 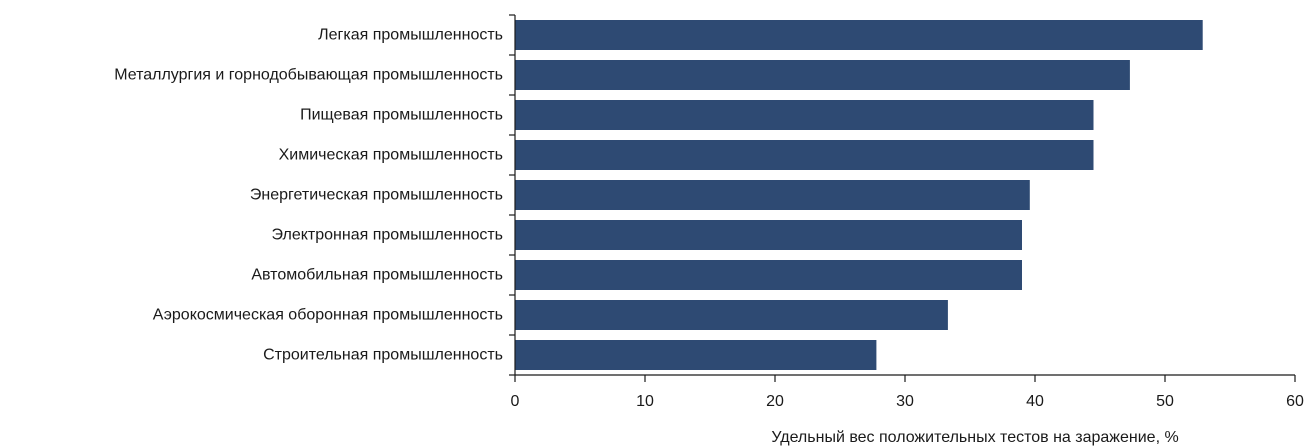 What do you see at coordinates (391, 155) in the screenshot?
I see `category-label: Химическая промышленность` at bounding box center [391, 155].